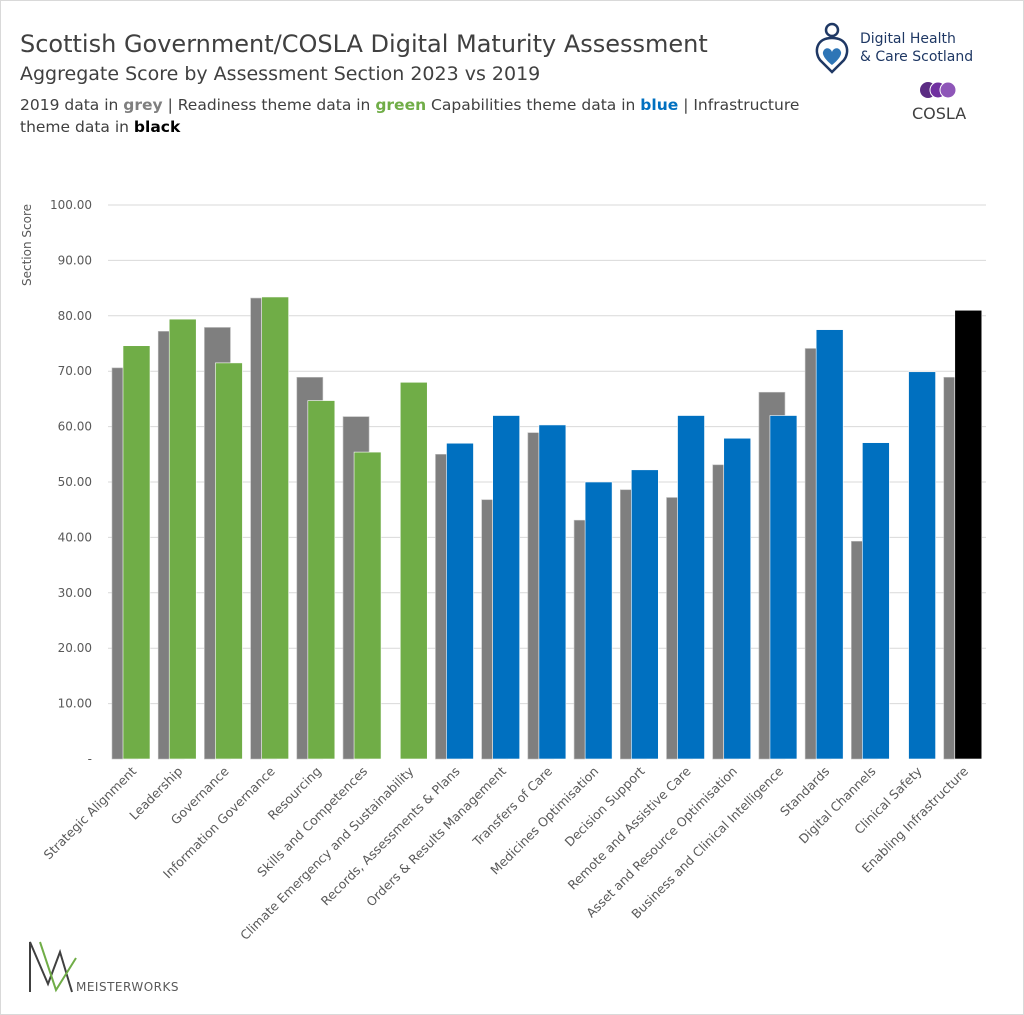 The image size is (1024, 1015). What do you see at coordinates (75, 482) in the screenshot?
I see `y-tick-label: 50.00` at bounding box center [75, 482].